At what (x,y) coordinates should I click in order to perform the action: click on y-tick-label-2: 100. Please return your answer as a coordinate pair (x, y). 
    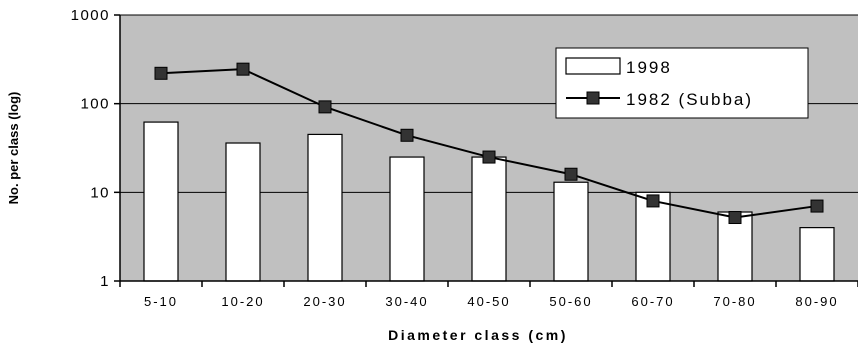
    Looking at the image, I should click on (95, 104).